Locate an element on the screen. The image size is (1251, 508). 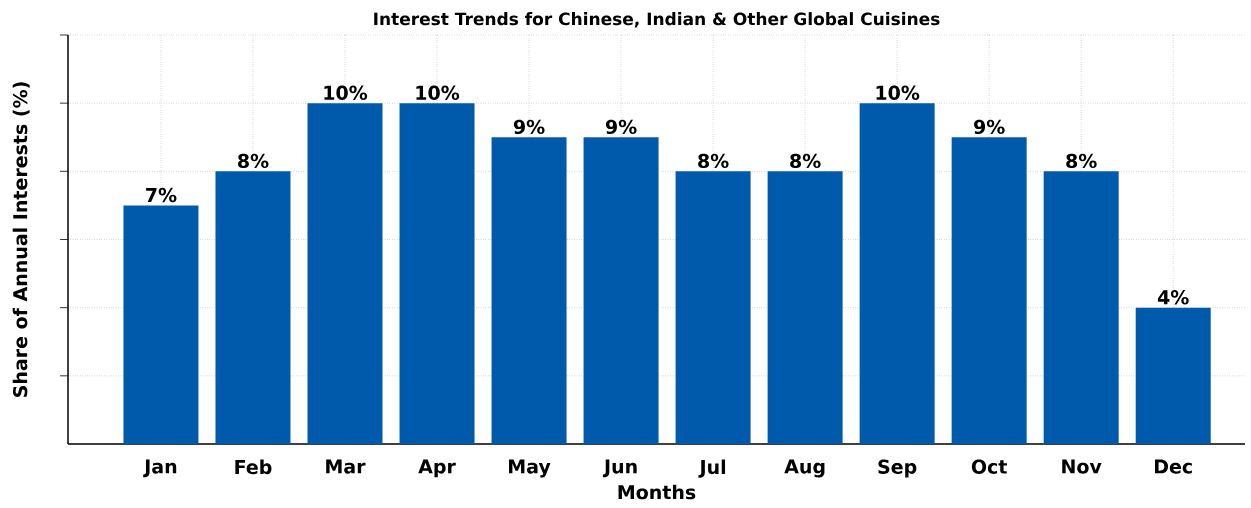
x-tick-label: Dec is located at coordinates (1173, 466).